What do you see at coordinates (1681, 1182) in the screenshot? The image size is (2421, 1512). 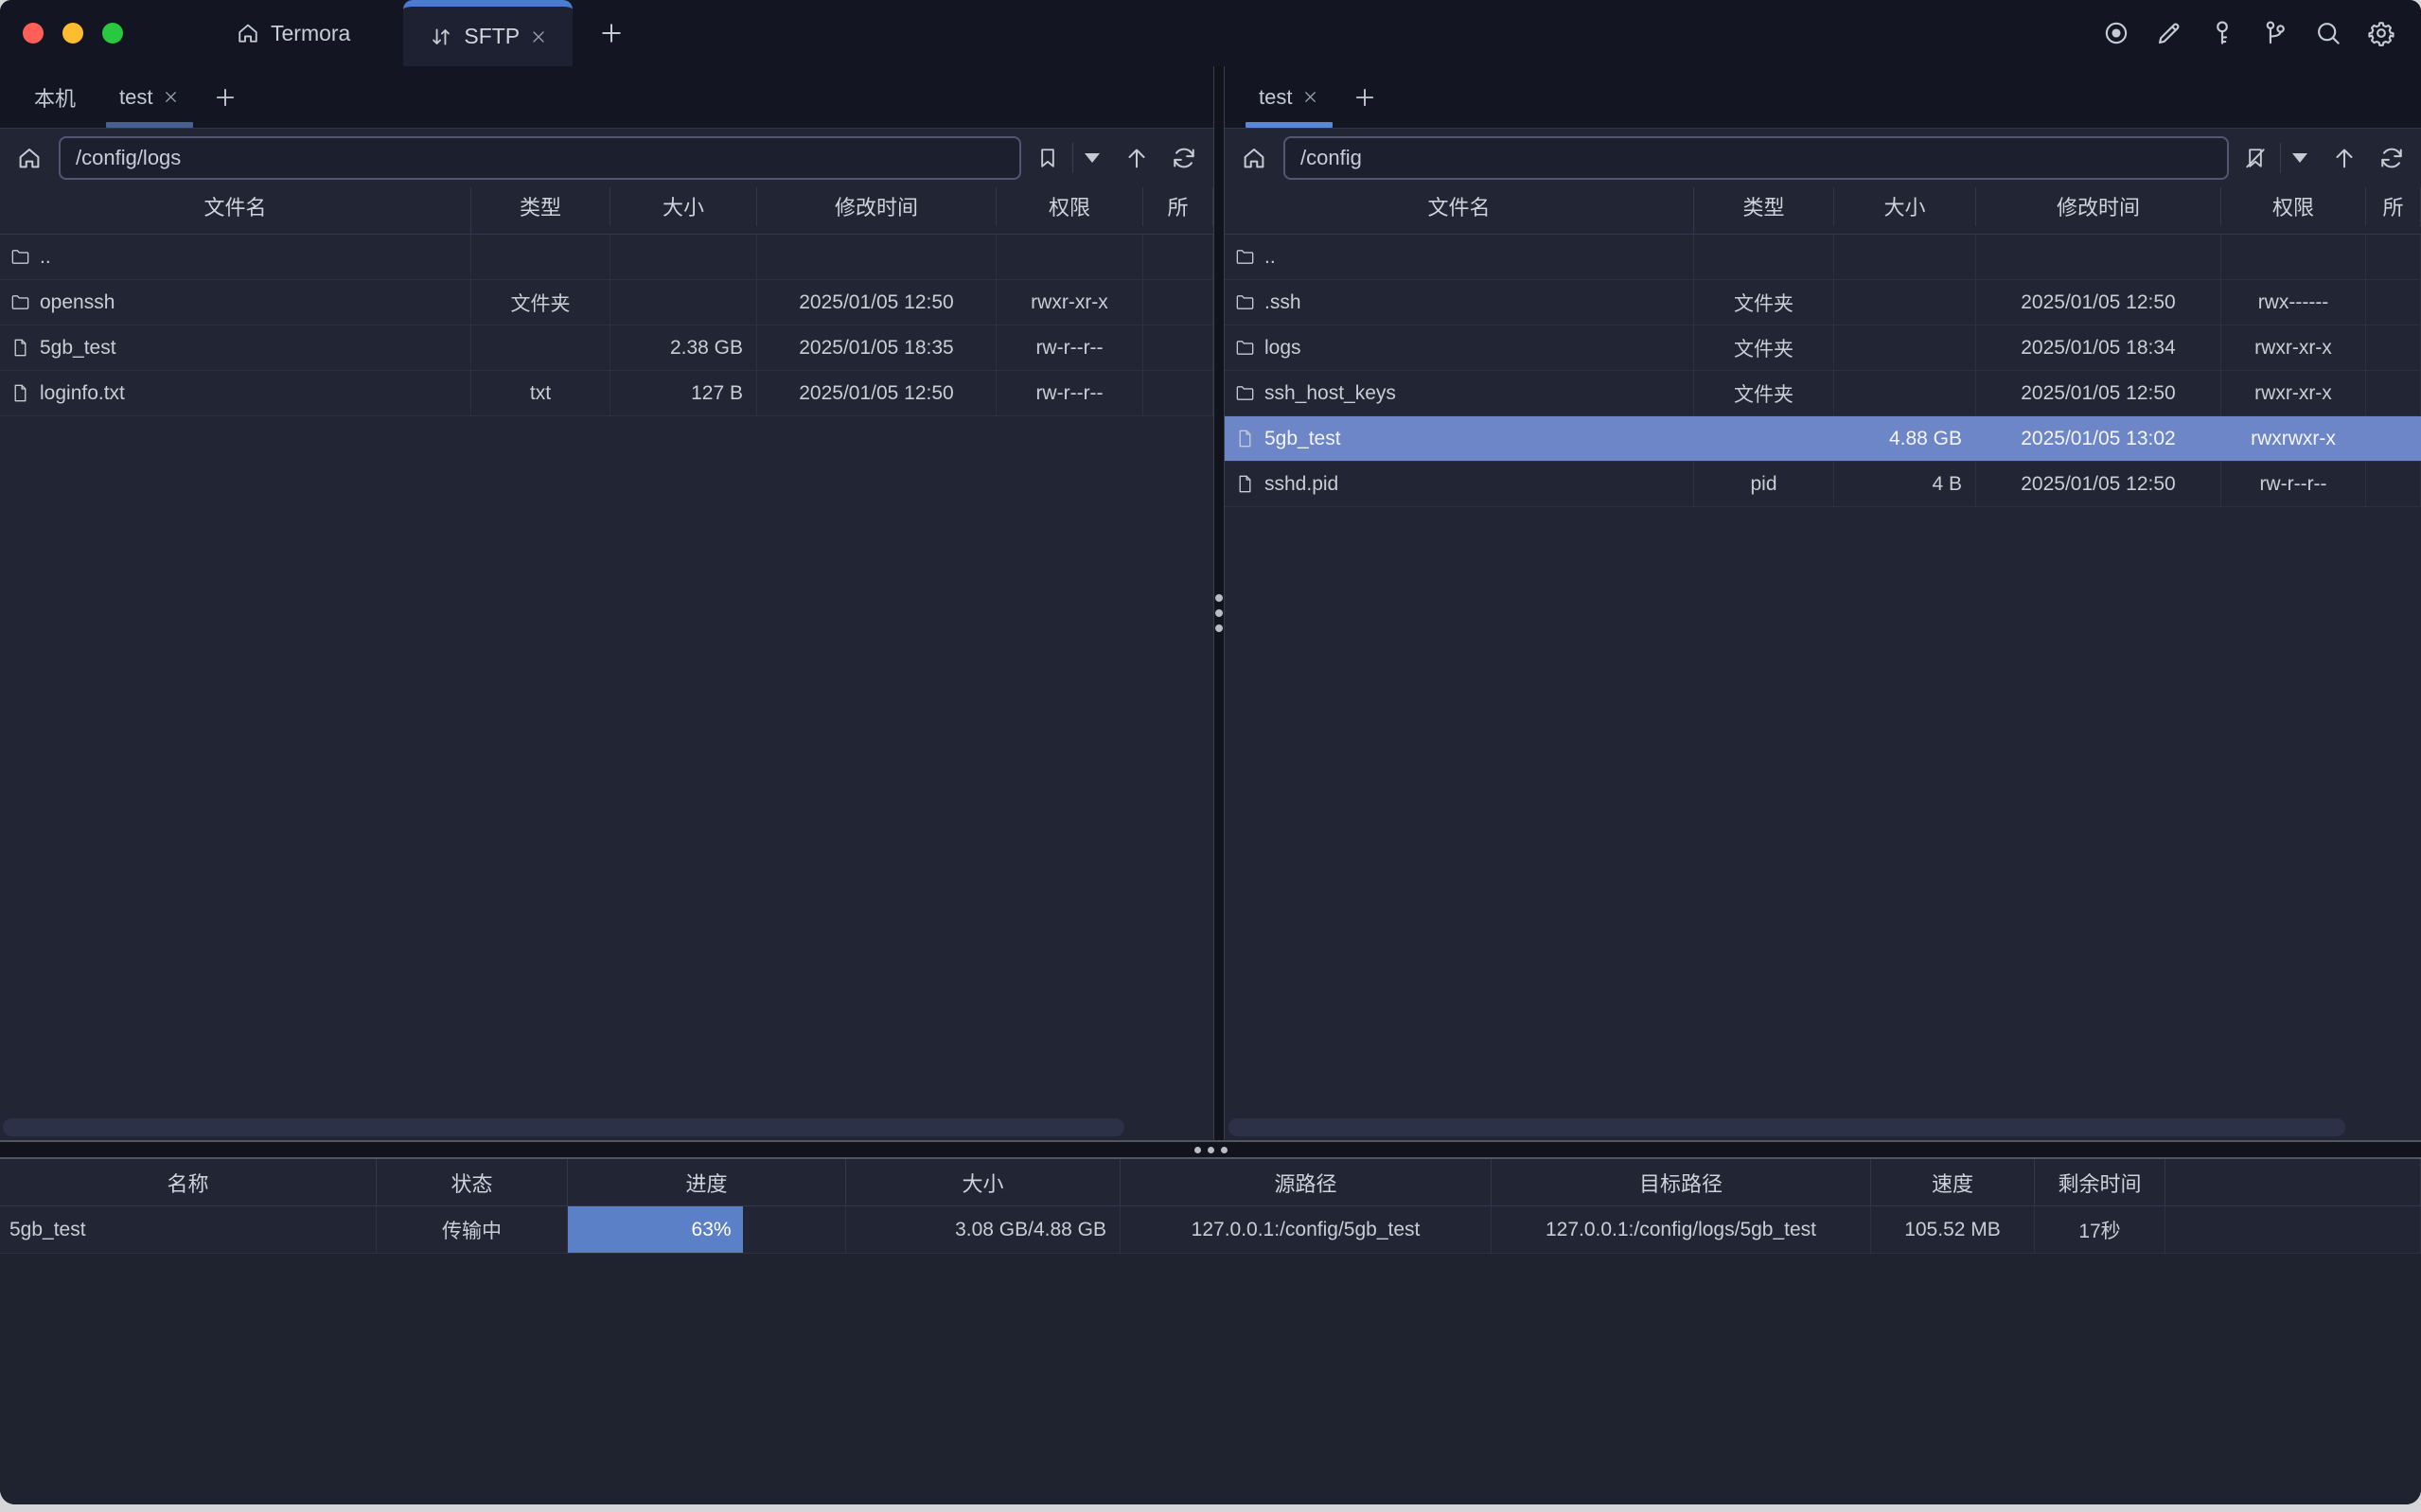 I see `column-header: 目标路径` at bounding box center [1681, 1182].